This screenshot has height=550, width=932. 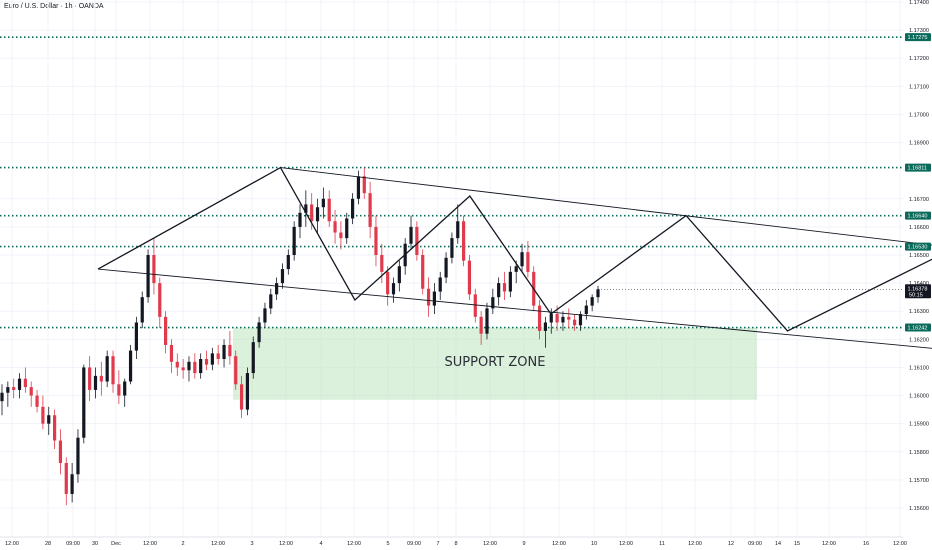 I want to click on price-tick-label: 1.16700, so click(x=919, y=200).